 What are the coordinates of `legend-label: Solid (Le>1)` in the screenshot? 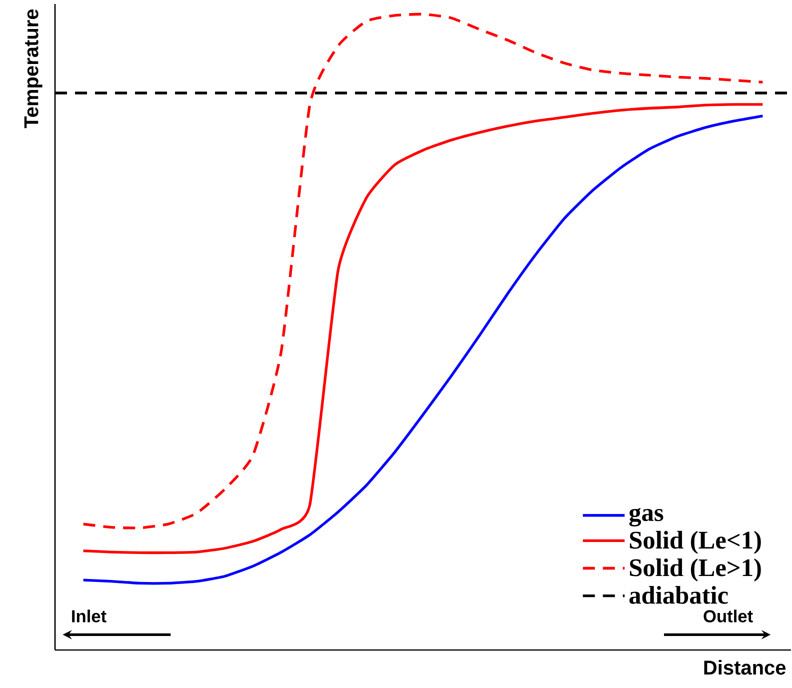 It's located at (695, 570).